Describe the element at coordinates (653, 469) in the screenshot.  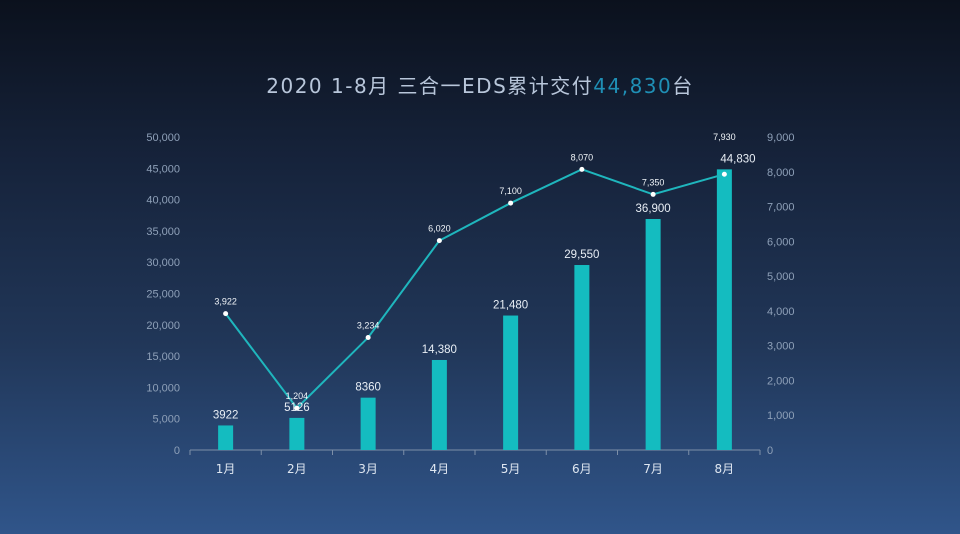
I see `x-tick-label: 7月` at that location.